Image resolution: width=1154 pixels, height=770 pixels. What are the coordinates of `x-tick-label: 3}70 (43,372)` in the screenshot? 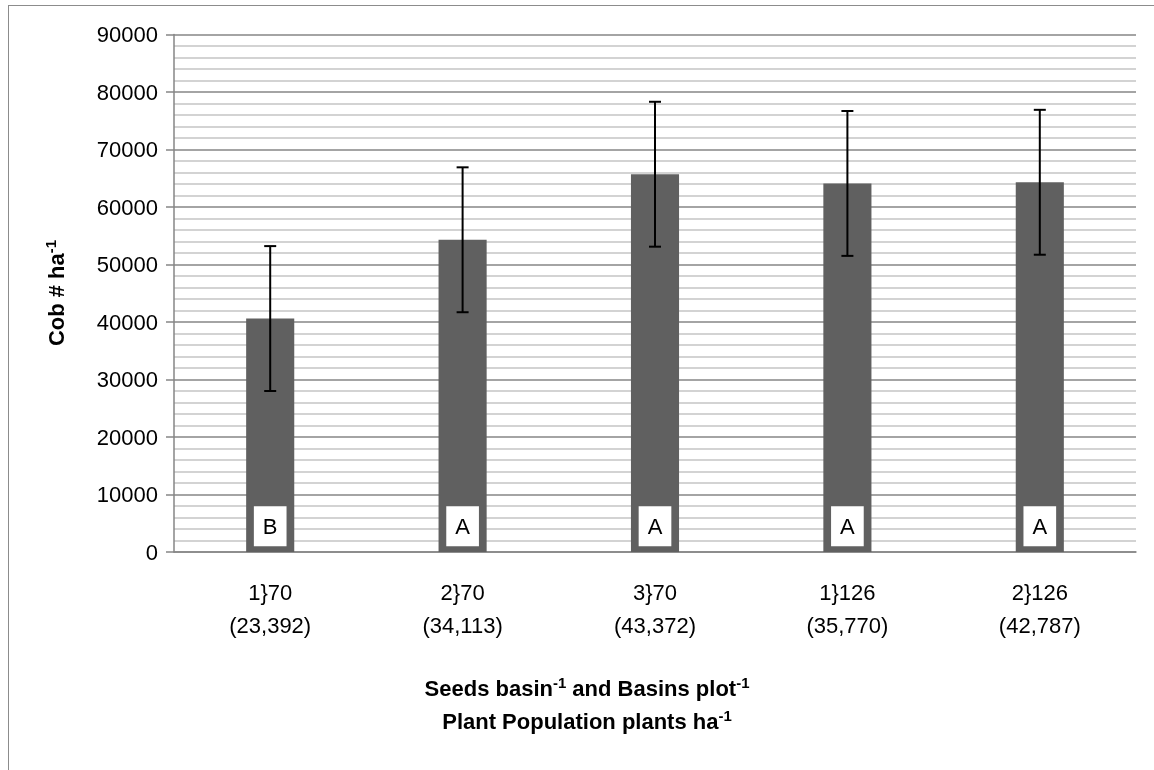 It's located at (655, 609).